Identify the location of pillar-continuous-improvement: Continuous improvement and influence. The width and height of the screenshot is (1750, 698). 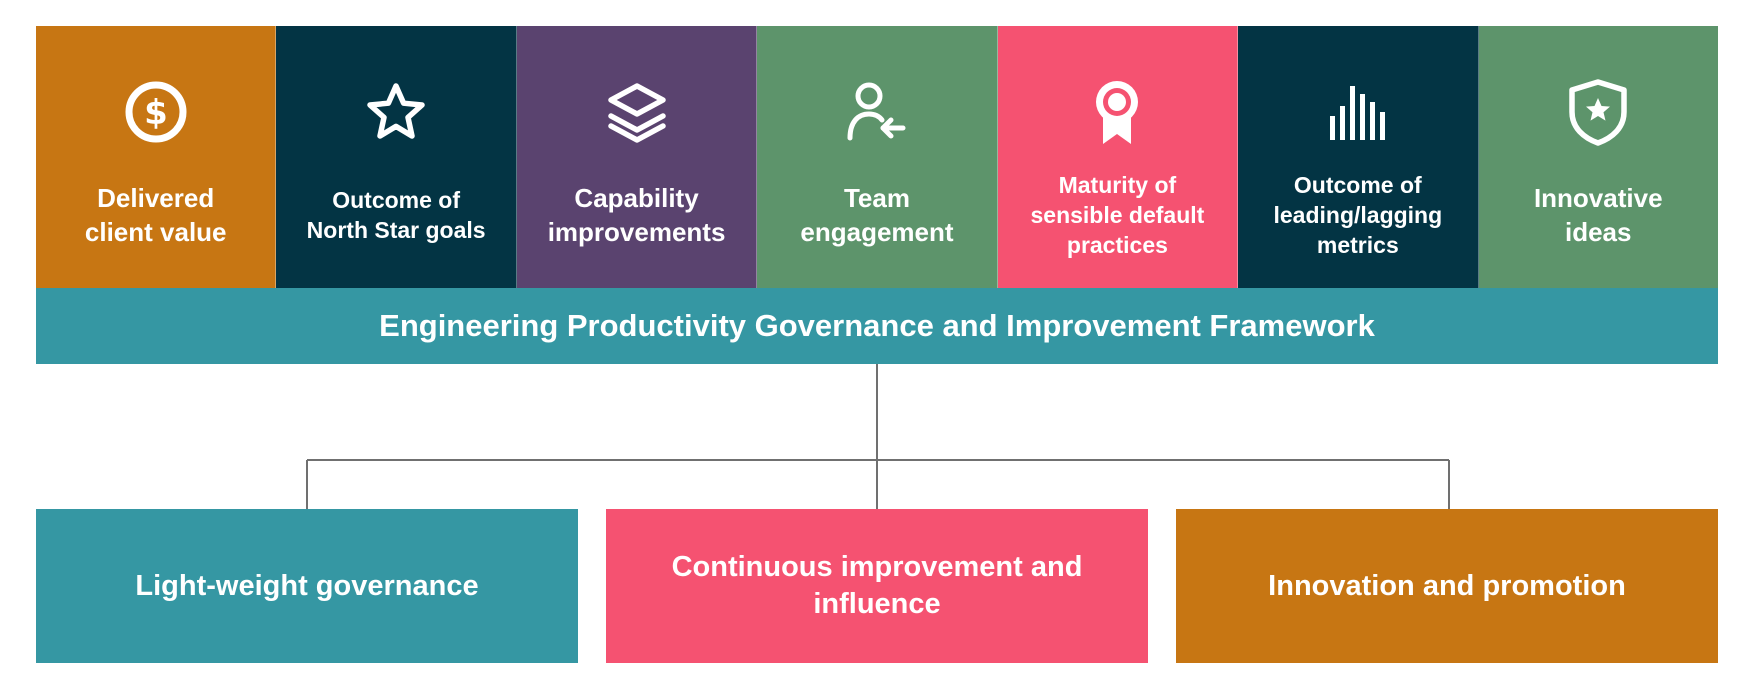
(877, 586).